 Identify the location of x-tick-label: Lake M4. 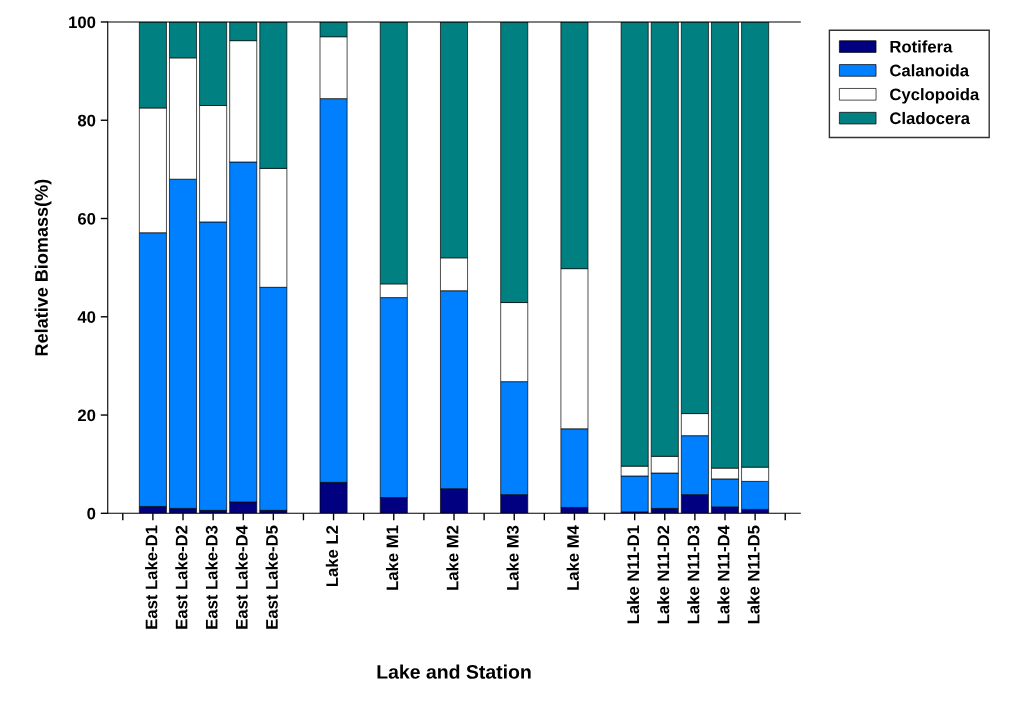
(572, 557).